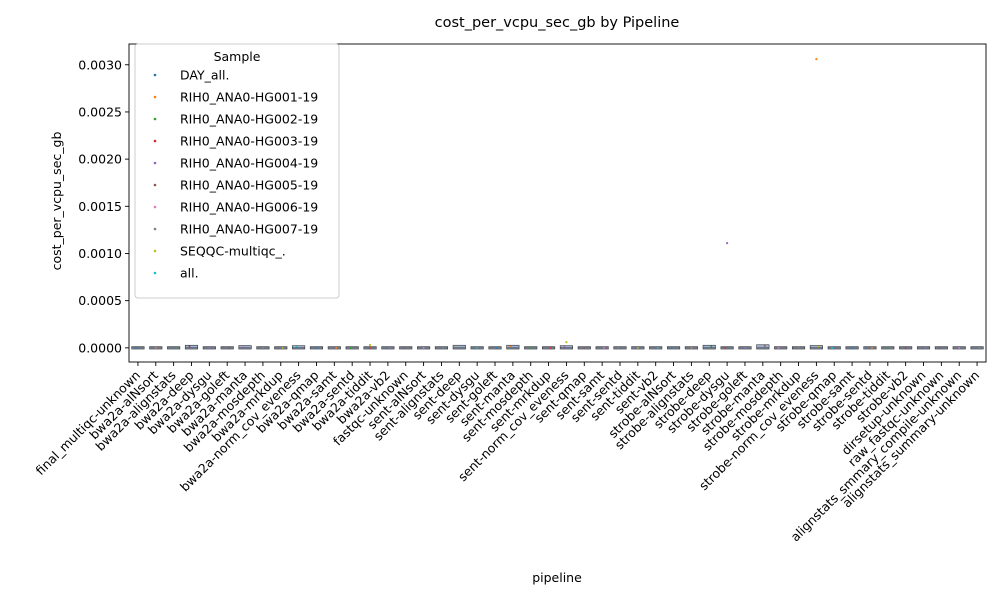  I want to click on legend-title: Sample, so click(237, 56).